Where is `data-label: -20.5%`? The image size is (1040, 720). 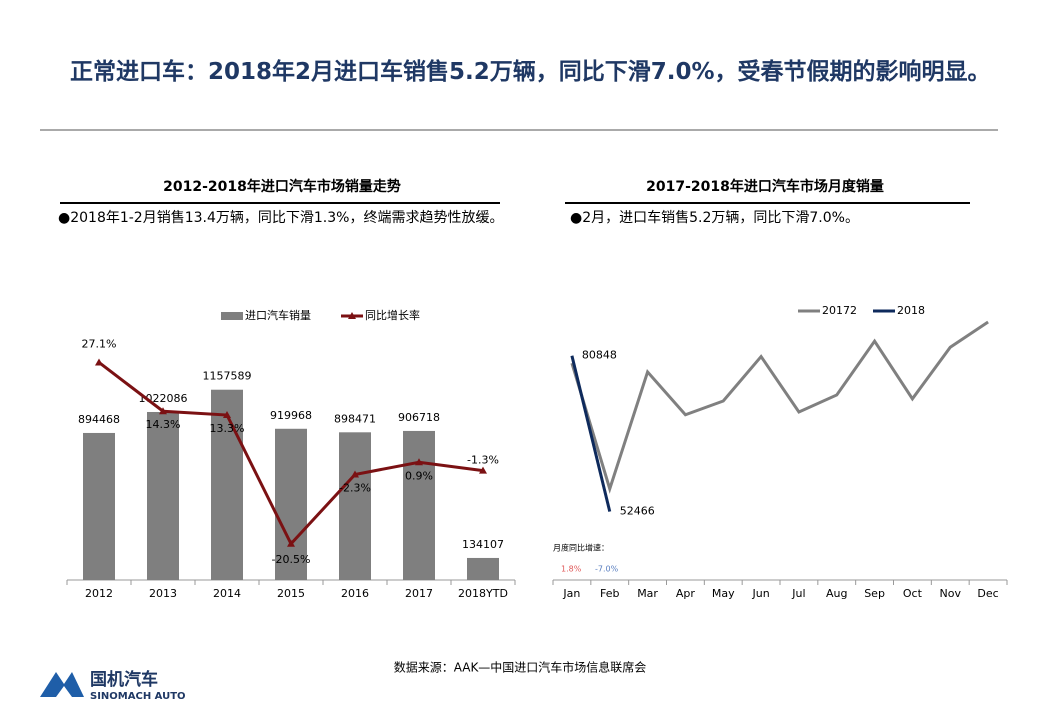 data-label: -20.5% is located at coordinates (291, 559).